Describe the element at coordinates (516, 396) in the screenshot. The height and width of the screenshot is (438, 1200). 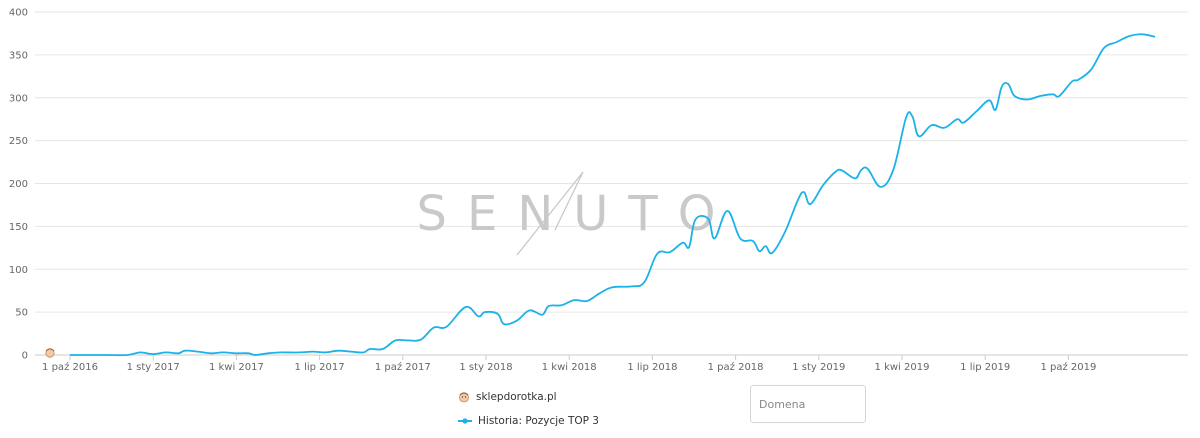
I see `legend-domain-label: sklepdorotka.pl` at that location.